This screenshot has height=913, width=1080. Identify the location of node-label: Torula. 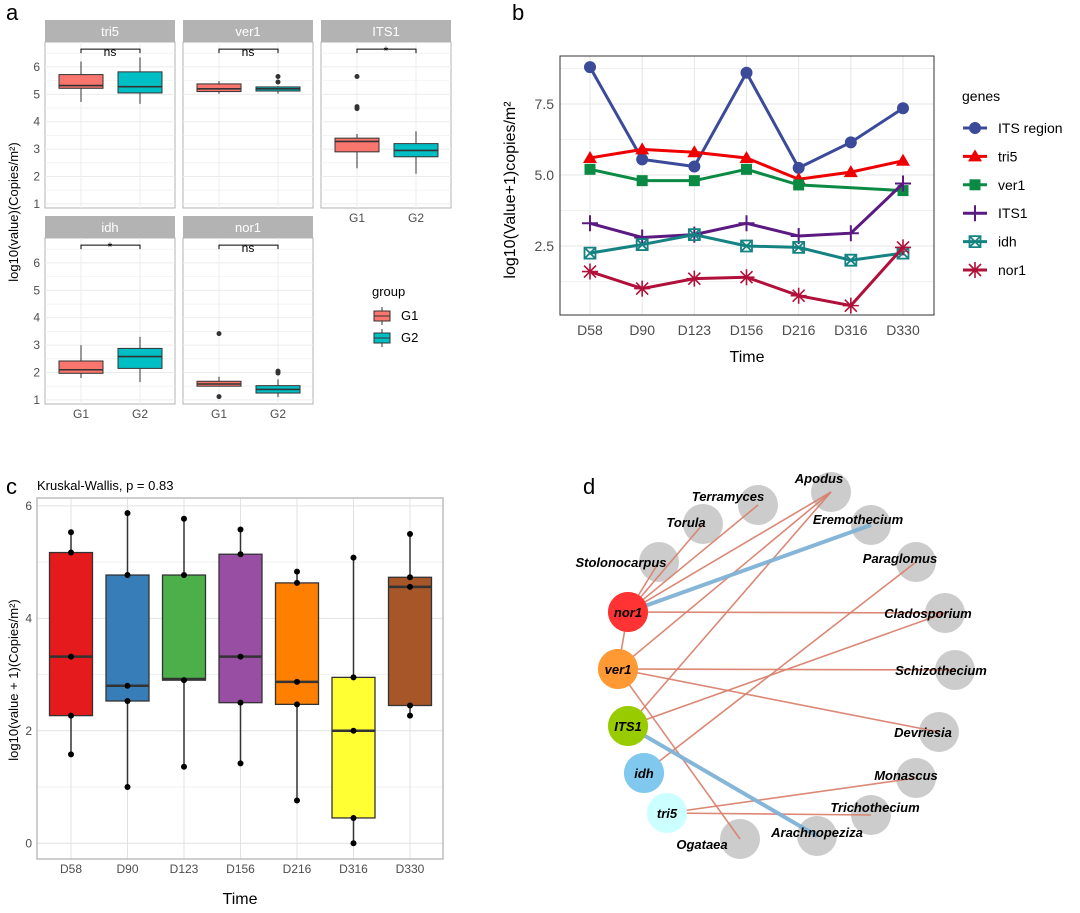
(685, 522).